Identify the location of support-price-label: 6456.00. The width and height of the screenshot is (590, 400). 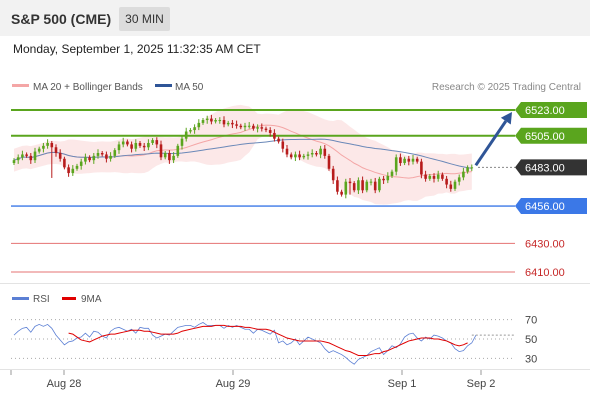
(545, 207).